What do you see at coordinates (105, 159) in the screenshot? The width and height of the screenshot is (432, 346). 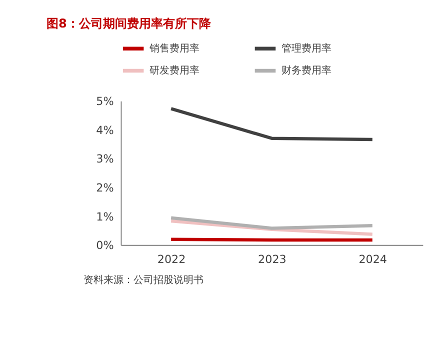 I see `y-tick-label: 3%` at bounding box center [105, 159].